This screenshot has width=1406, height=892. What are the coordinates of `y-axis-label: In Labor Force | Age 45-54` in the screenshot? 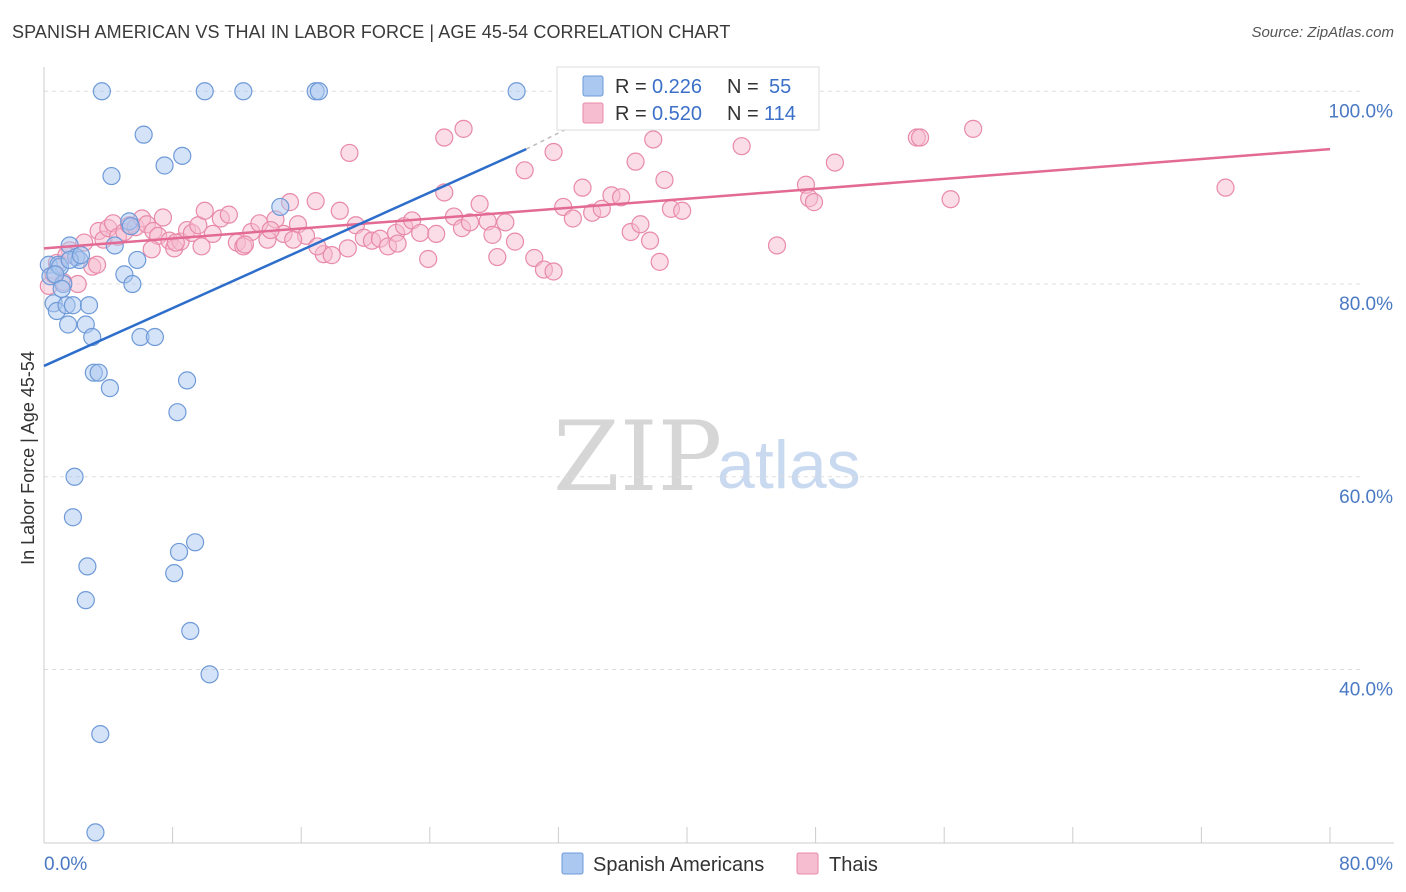 It's located at (28, 458).